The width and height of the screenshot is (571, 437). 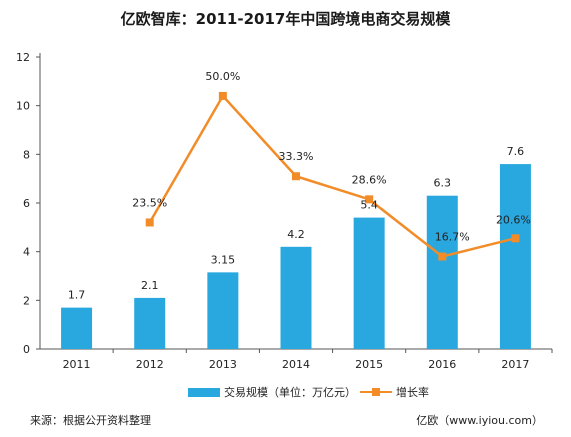 What do you see at coordinates (369, 205) in the screenshot?
I see `bar-value-label: 5.4` at bounding box center [369, 205].